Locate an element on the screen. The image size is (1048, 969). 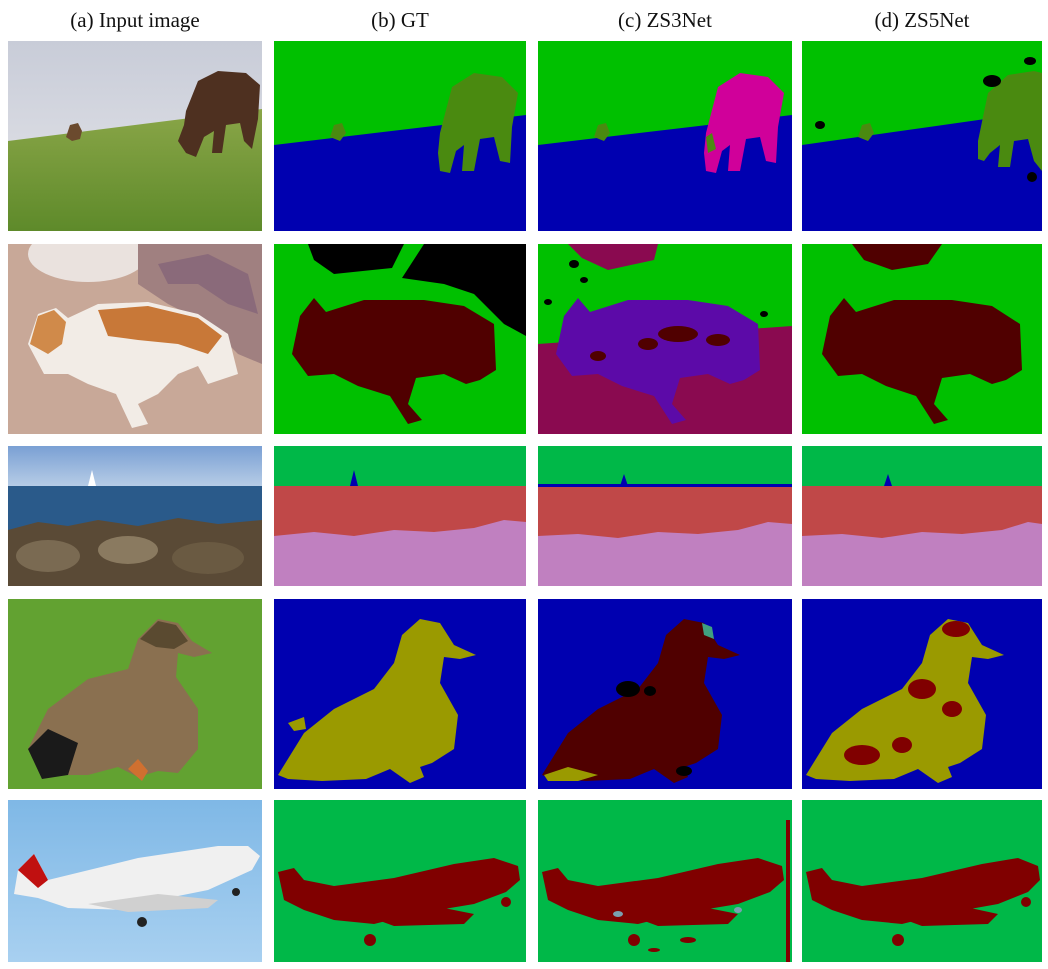
zs3net-mask-cat is located at coordinates (665, 339).